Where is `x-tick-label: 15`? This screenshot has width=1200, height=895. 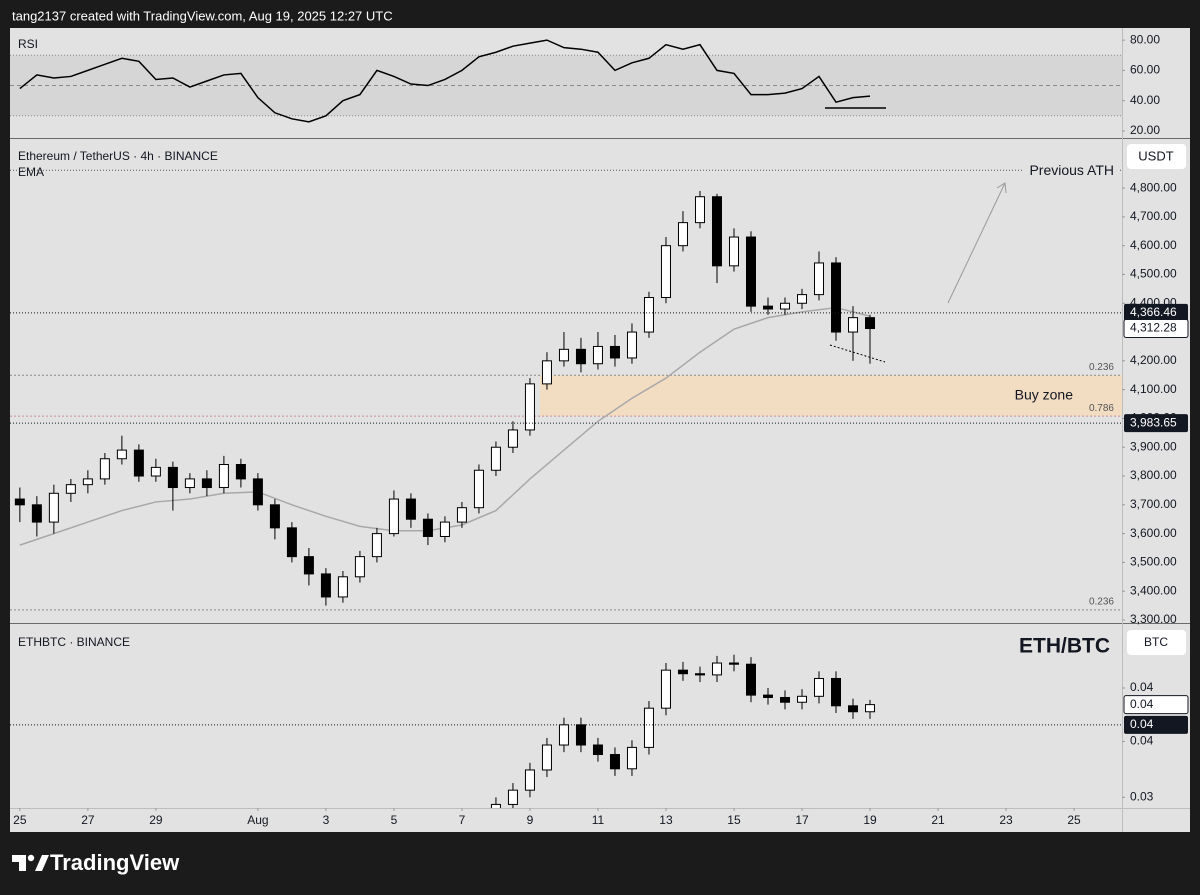
x-tick-label: 15 is located at coordinates (734, 820).